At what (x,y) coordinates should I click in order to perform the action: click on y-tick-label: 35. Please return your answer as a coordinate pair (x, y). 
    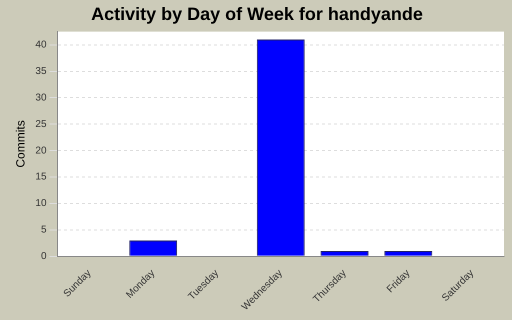
    Looking at the image, I should click on (41, 72).